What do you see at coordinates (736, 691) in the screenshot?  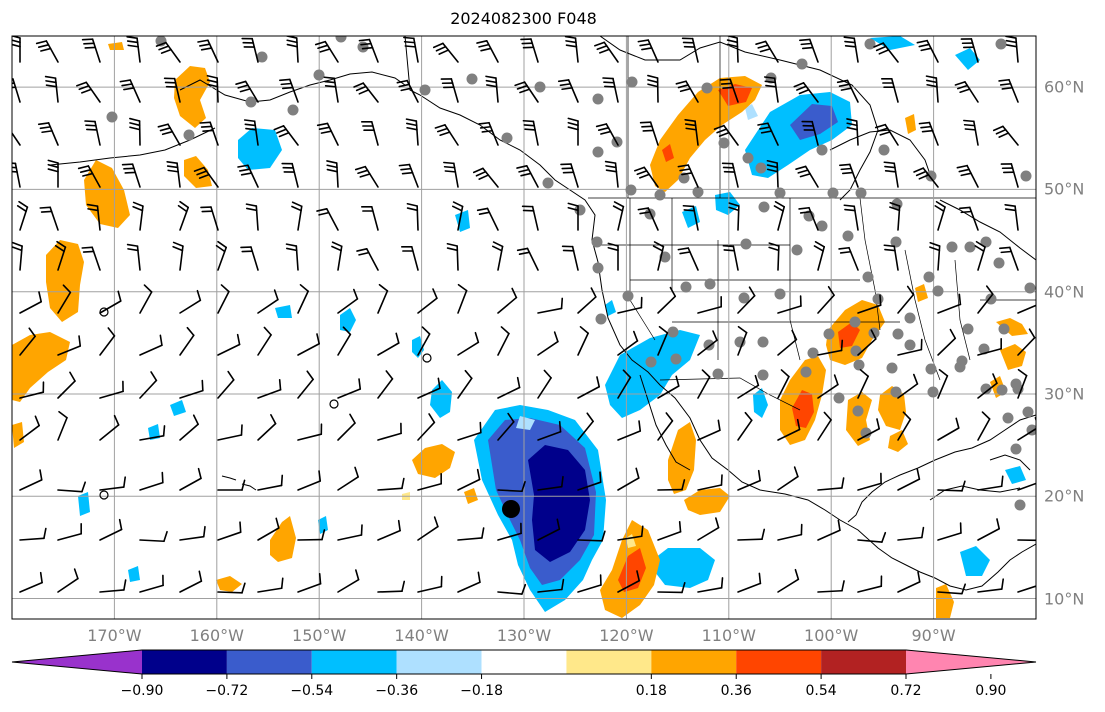 I see `colorbar-tick-label: 0.36` at bounding box center [736, 691].